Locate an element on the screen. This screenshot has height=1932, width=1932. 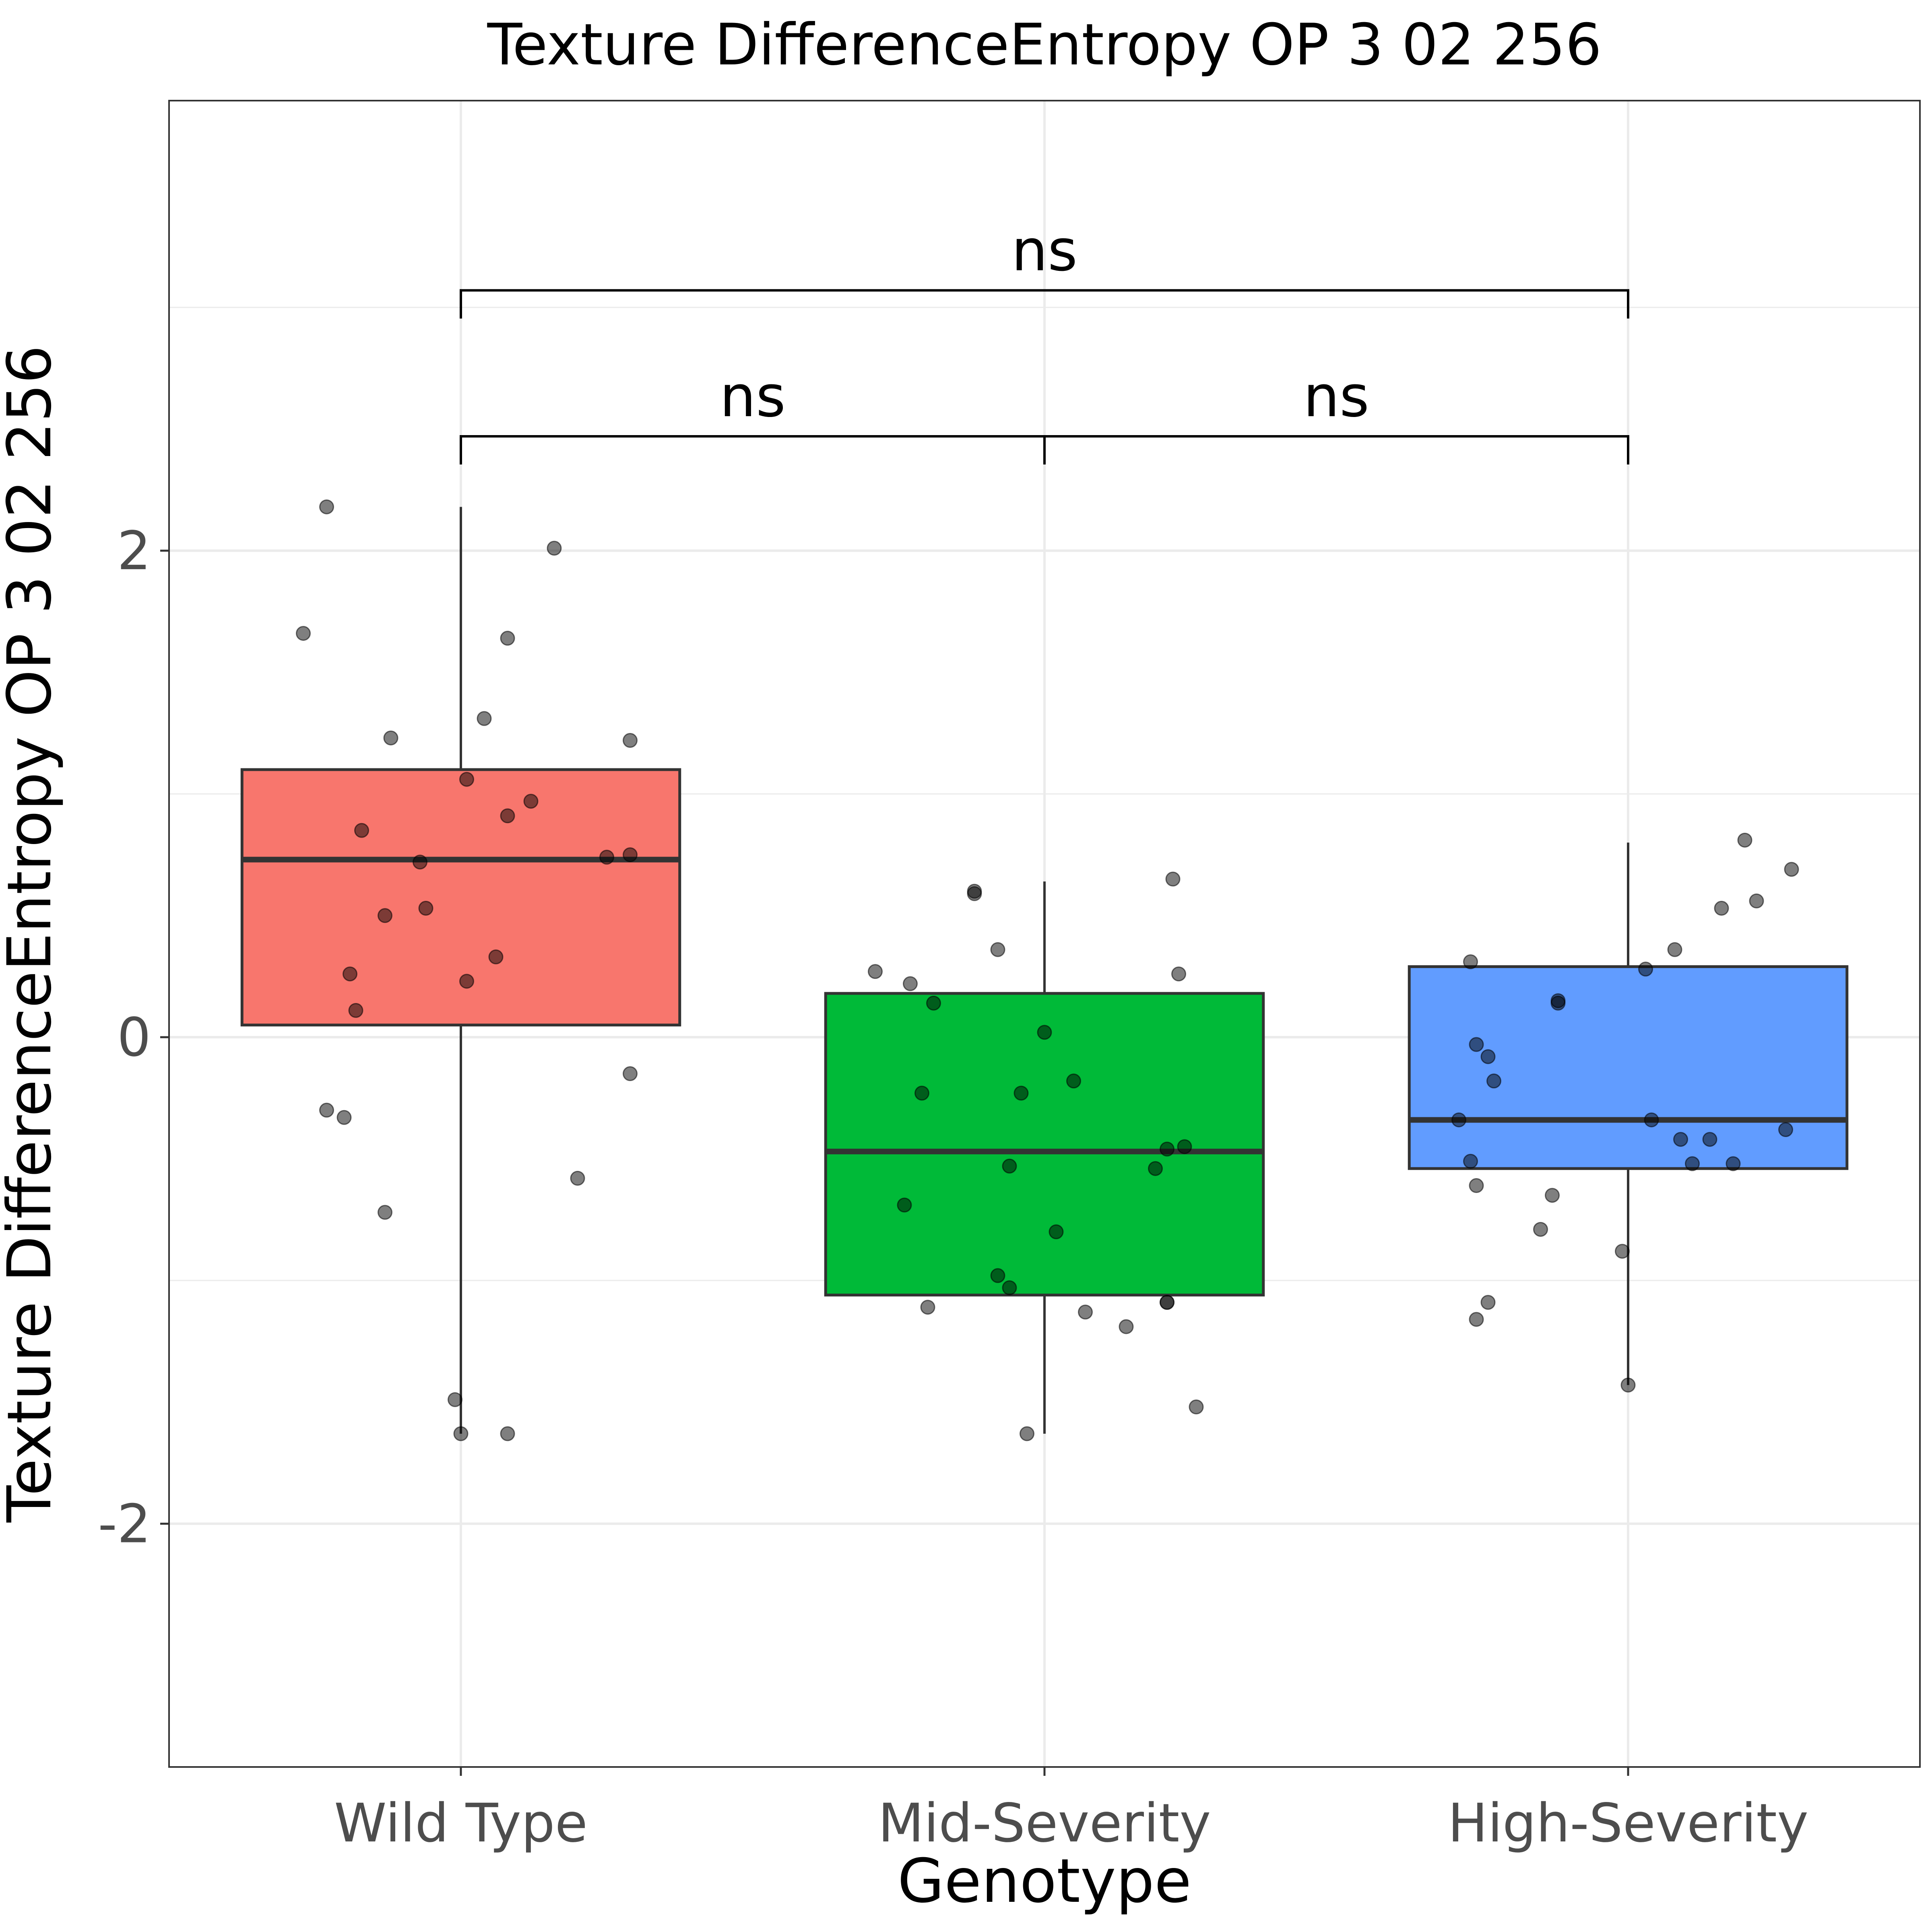
comparison-bracket-1: ns is located at coordinates (1336, 414).